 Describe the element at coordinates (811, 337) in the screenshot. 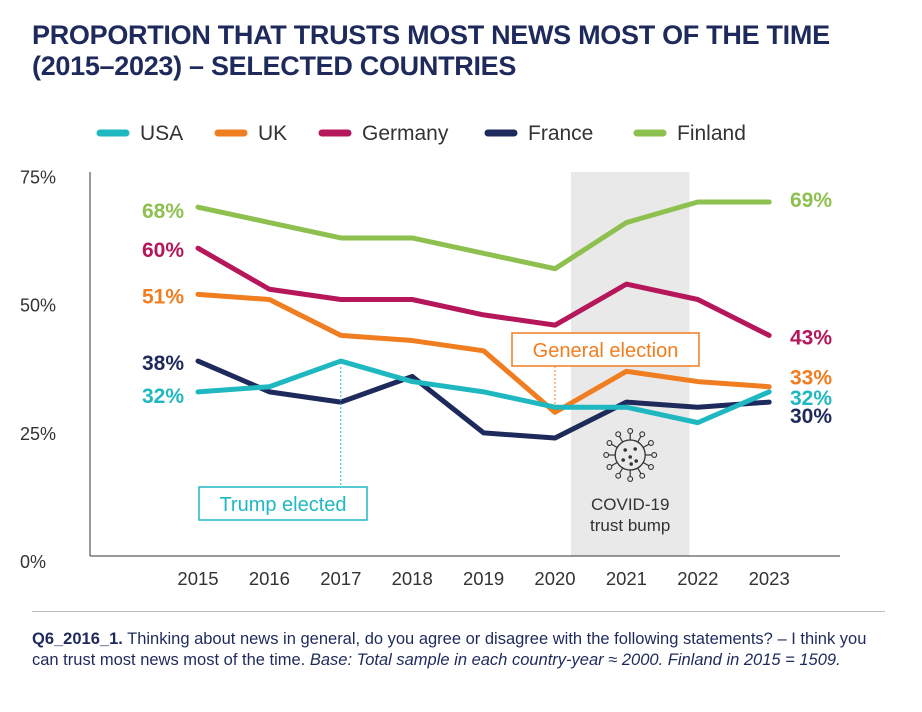

I see `end-label-germany: 43%` at that location.